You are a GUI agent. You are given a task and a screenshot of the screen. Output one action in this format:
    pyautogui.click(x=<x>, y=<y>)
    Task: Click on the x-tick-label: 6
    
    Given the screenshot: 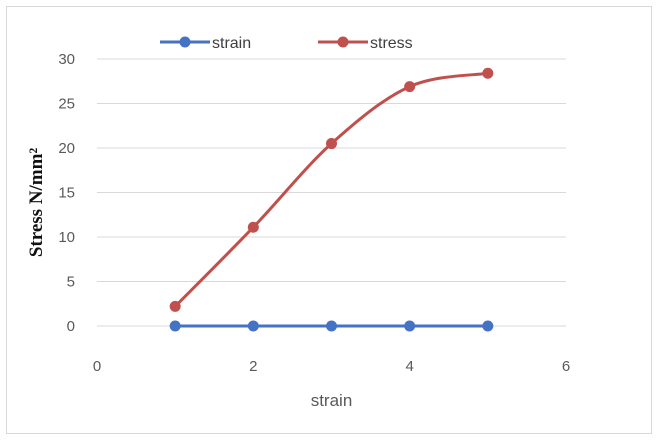 What is the action you would take?
    pyautogui.click(x=566, y=366)
    